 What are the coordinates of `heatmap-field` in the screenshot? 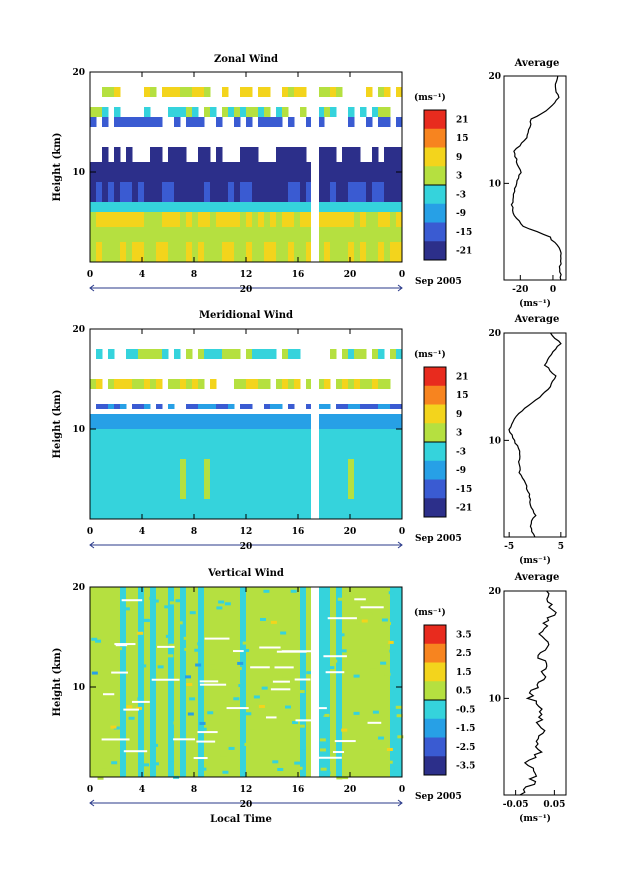 It's located at (247, 683).